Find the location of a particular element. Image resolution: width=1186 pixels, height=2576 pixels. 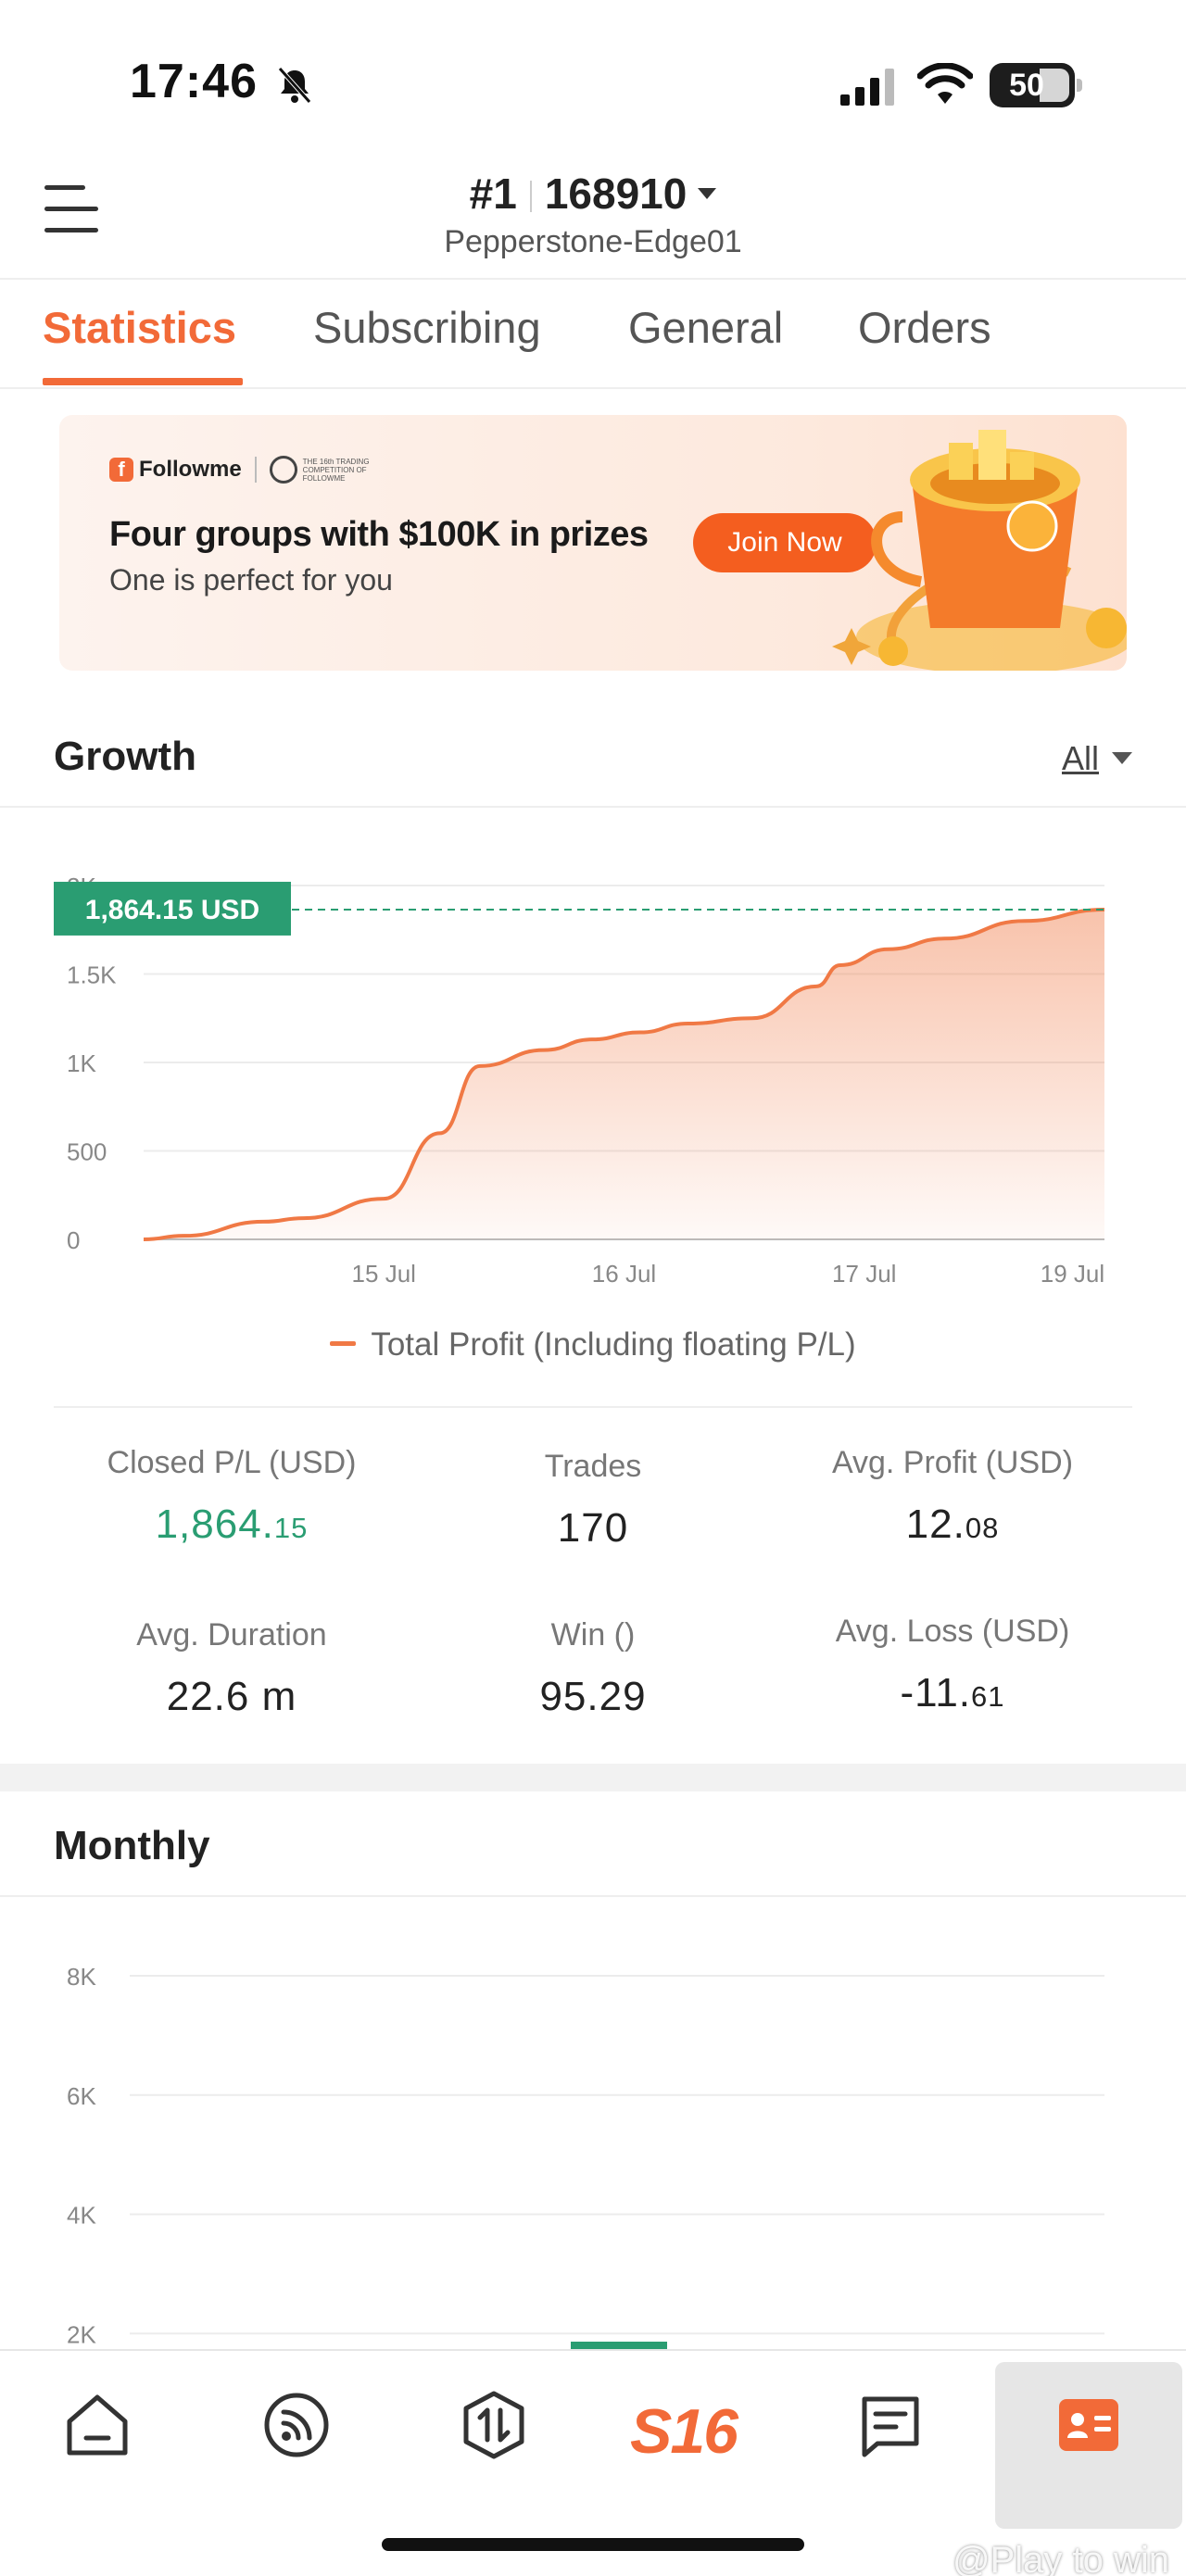

account-id: 168910 is located at coordinates (616, 194).